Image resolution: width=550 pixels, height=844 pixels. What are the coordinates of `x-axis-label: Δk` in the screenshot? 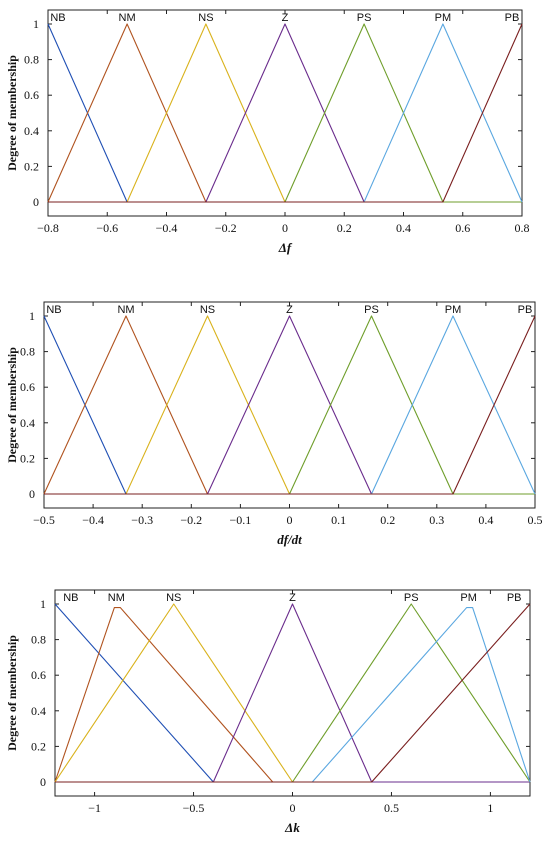 It's located at (292, 827).